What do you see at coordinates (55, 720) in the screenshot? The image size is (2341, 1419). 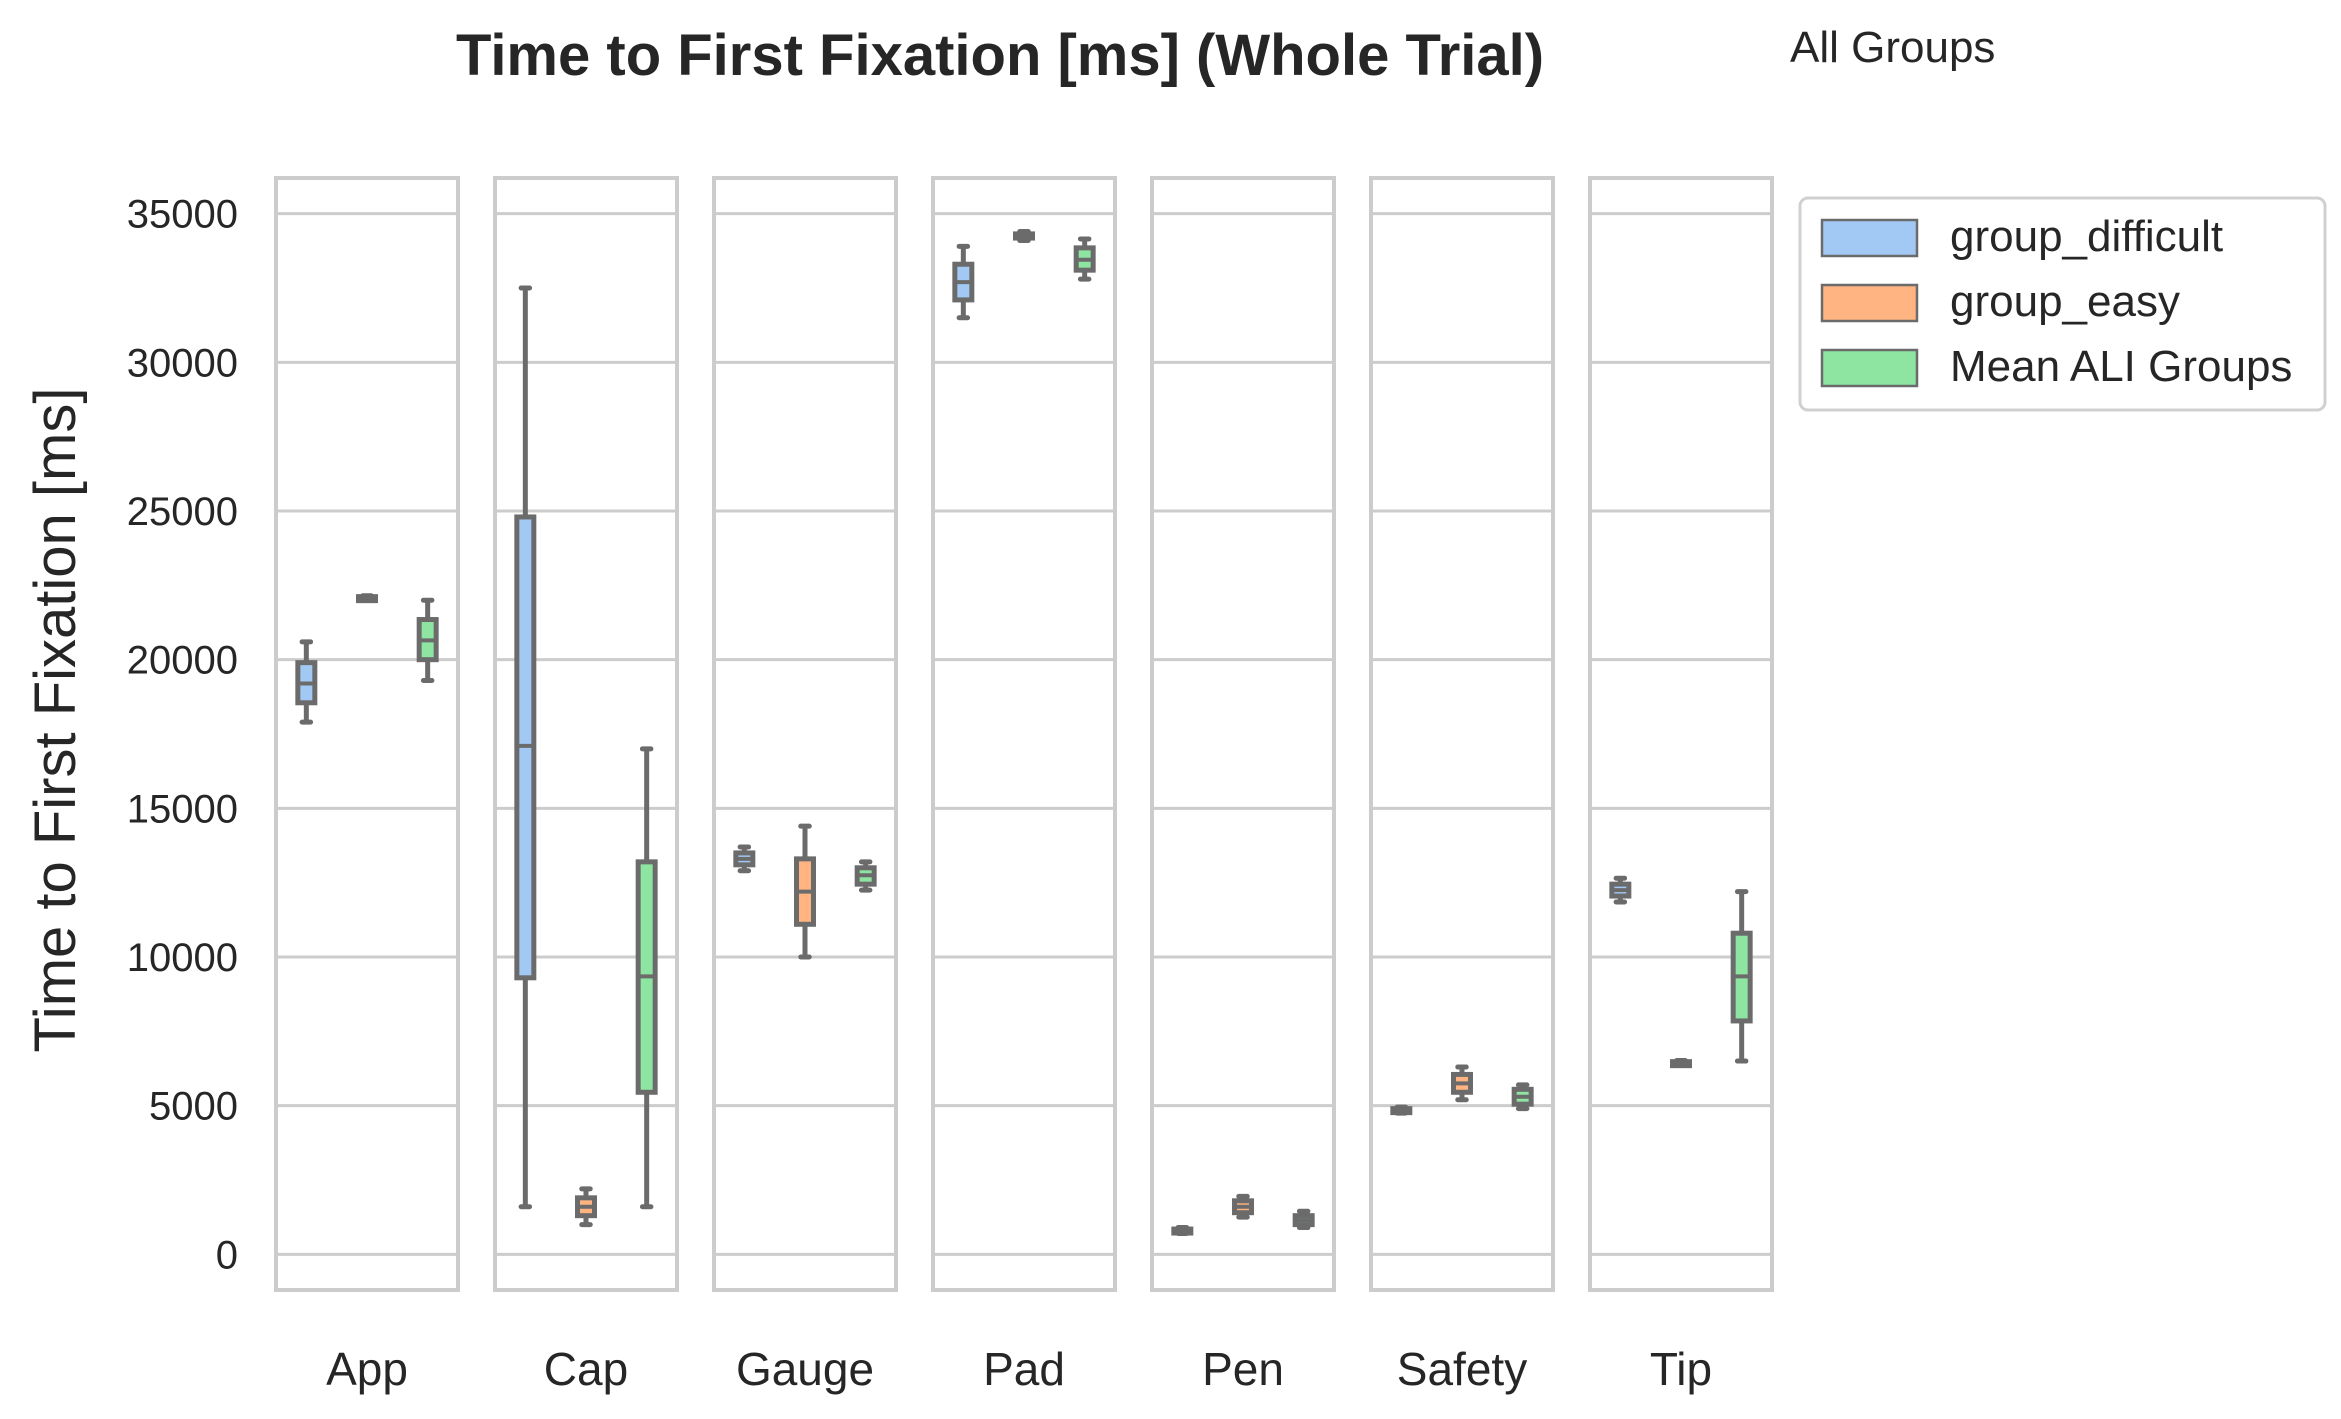 I see `y-axis-label: Time to First Fixation [ms]` at bounding box center [55, 720].